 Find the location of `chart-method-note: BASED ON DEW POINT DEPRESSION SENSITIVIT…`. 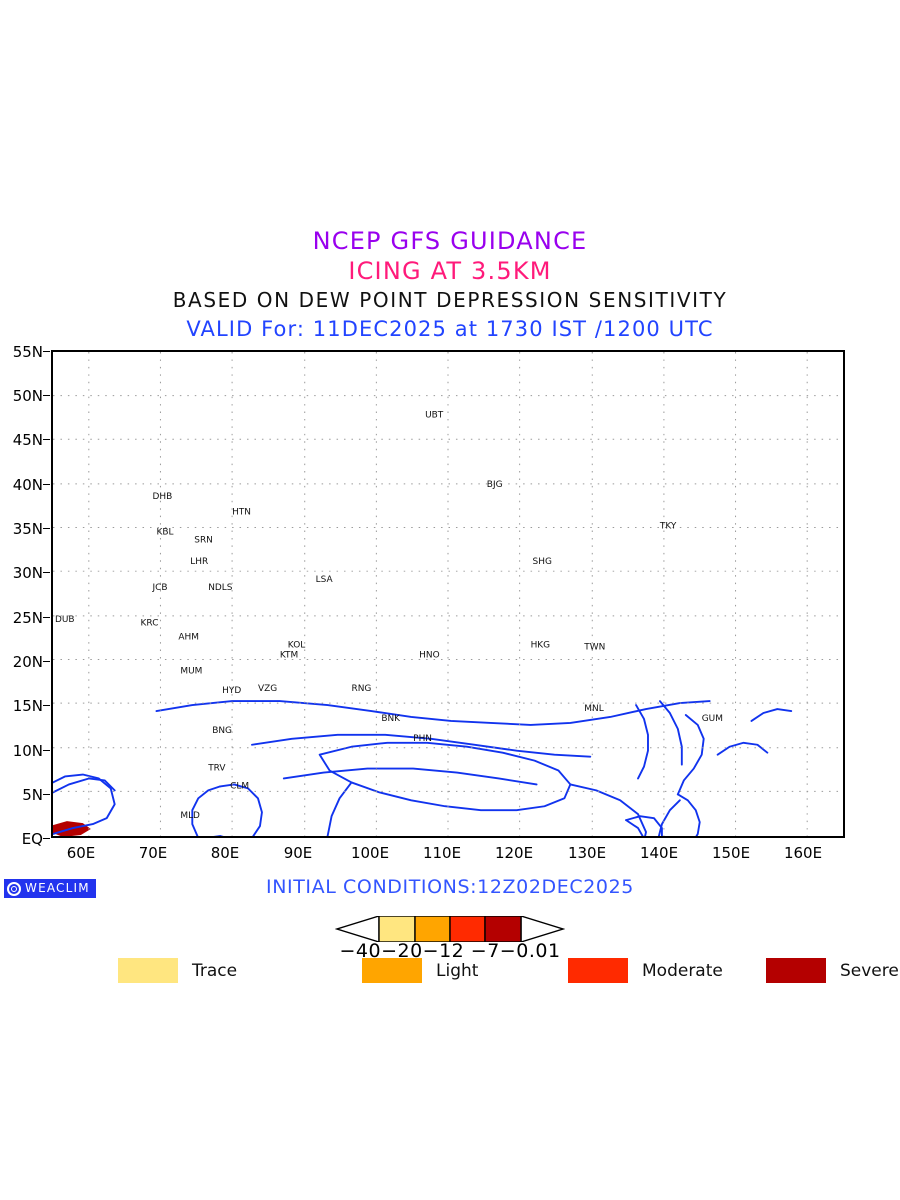

chart-method-note: BASED ON DEW POINT DEPRESSION SENSITIVIT… is located at coordinates (450, 300).